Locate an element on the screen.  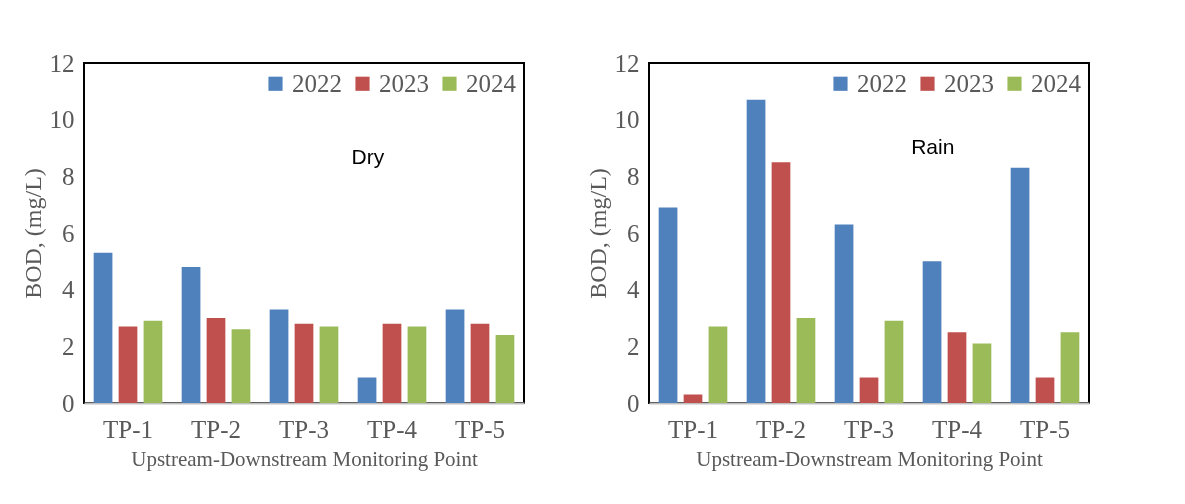
annotation: Dry is located at coordinates (368, 157).